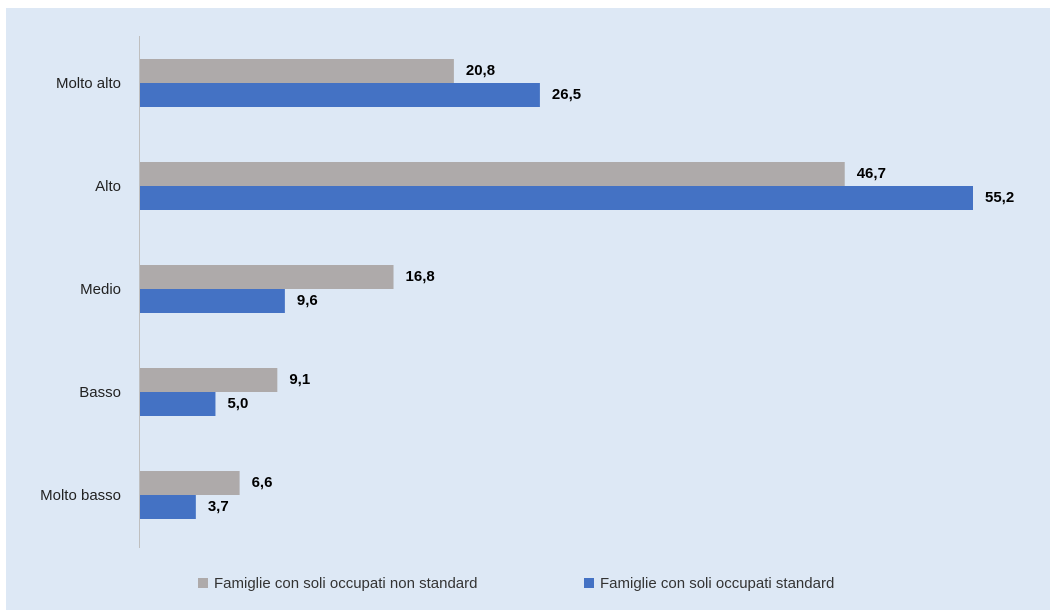 This screenshot has width=1056, height=615. What do you see at coordinates (299, 379) in the screenshot?
I see `data-label-basso-series-1: 9,1` at bounding box center [299, 379].